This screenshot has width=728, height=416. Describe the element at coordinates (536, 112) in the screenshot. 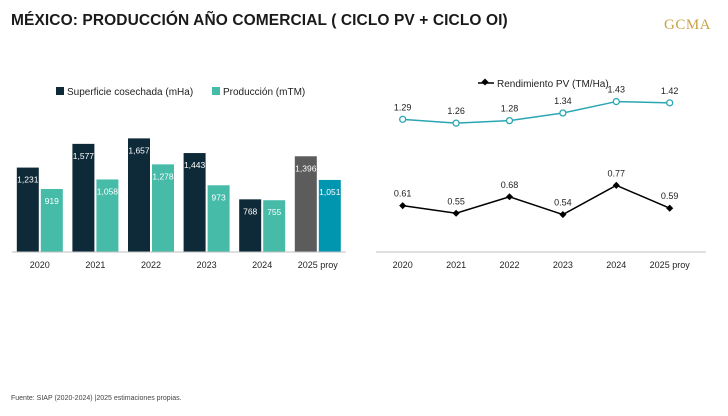

I see `series-line-top` at that location.